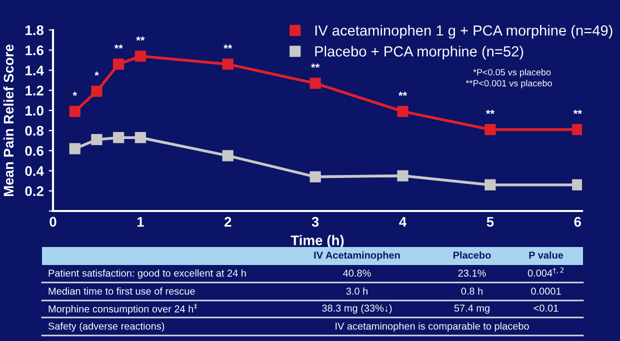 The width and height of the screenshot is (620, 341). I want to click on text: 57.4 mg, so click(472, 309).